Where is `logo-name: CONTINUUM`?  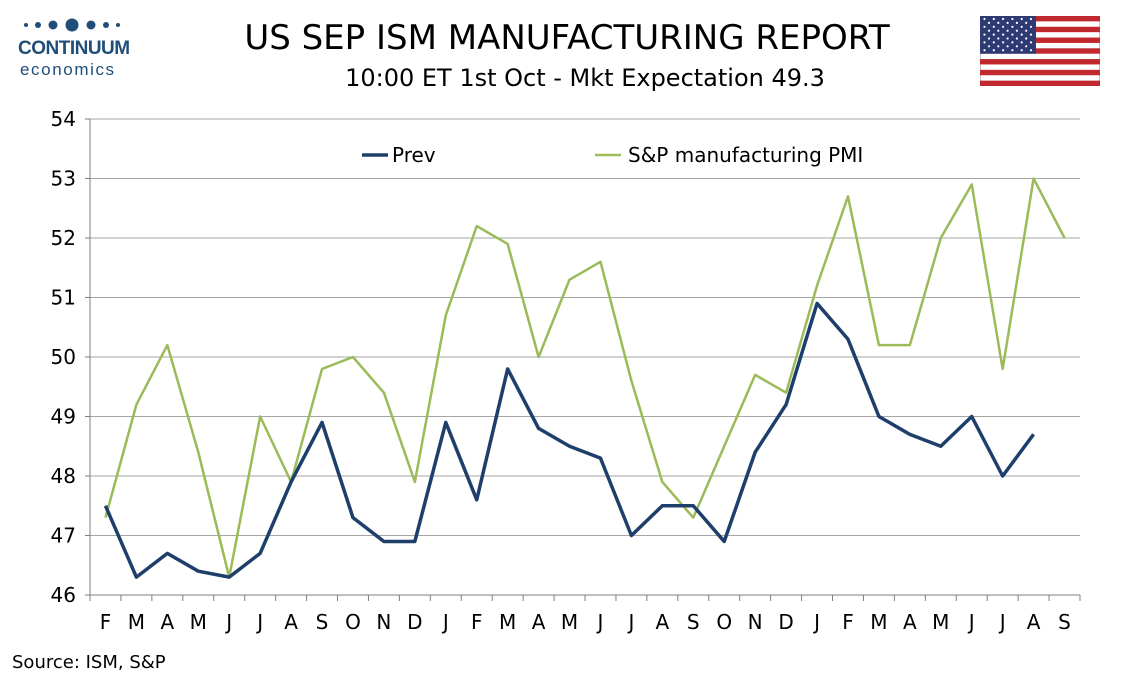 logo-name: CONTINUUM is located at coordinates (74, 48).